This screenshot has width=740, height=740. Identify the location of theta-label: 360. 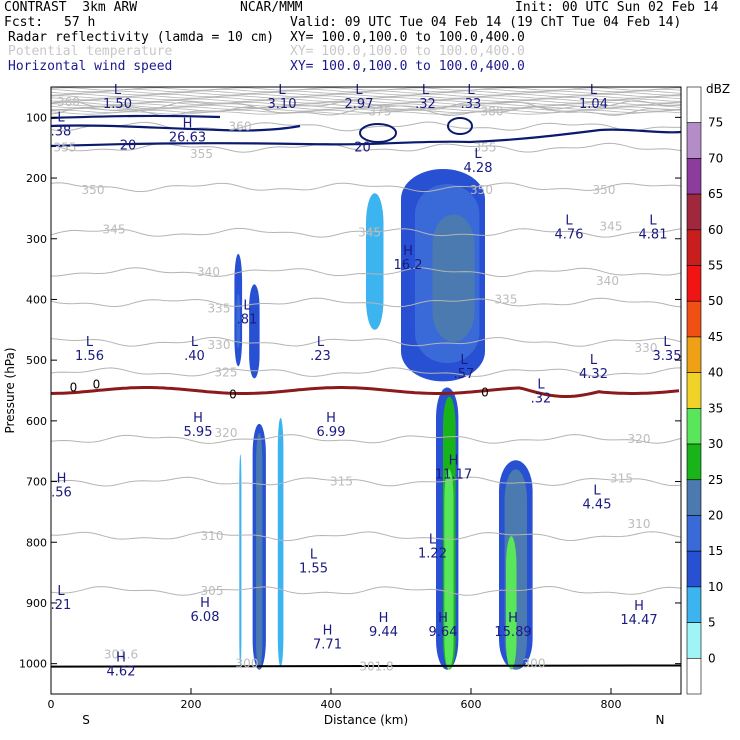
(68, 102).